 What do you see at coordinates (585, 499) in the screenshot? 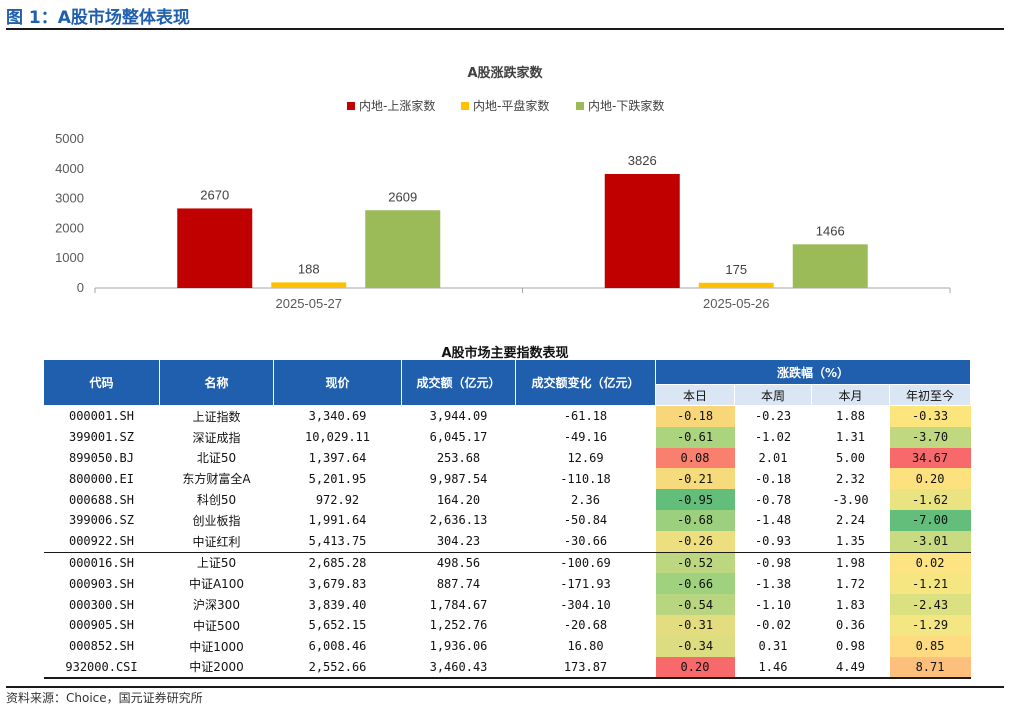
I see `cell-turnover-change: 2.36` at bounding box center [585, 499].